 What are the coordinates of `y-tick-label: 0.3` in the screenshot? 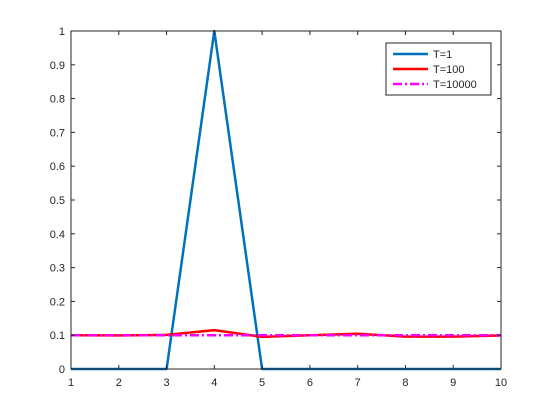 It's located at (57, 269).